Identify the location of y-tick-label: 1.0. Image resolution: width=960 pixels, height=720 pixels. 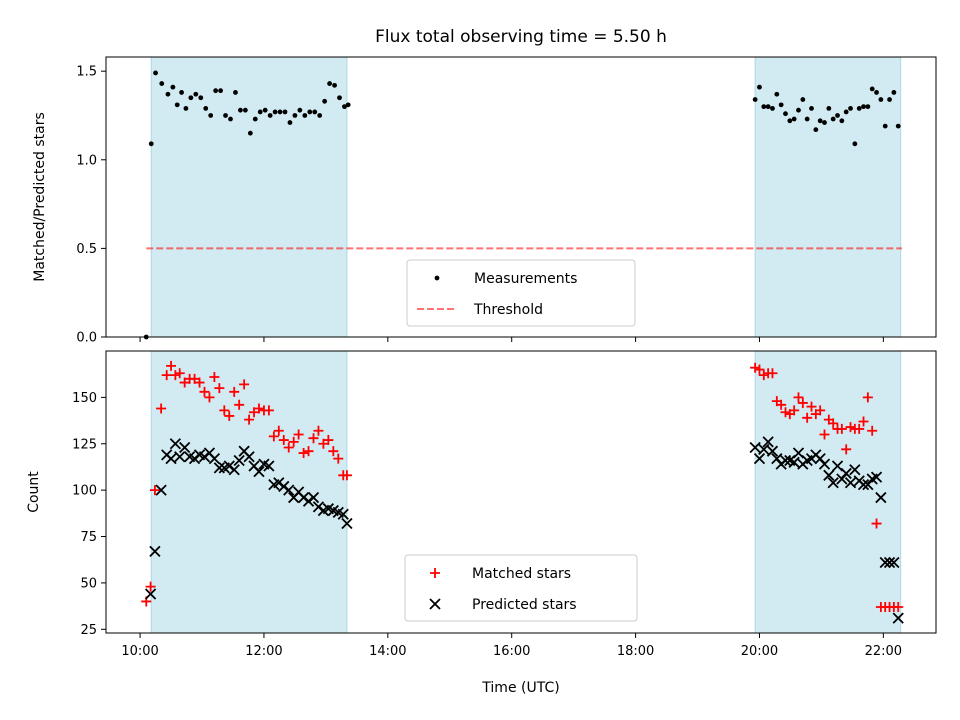
(86, 160).